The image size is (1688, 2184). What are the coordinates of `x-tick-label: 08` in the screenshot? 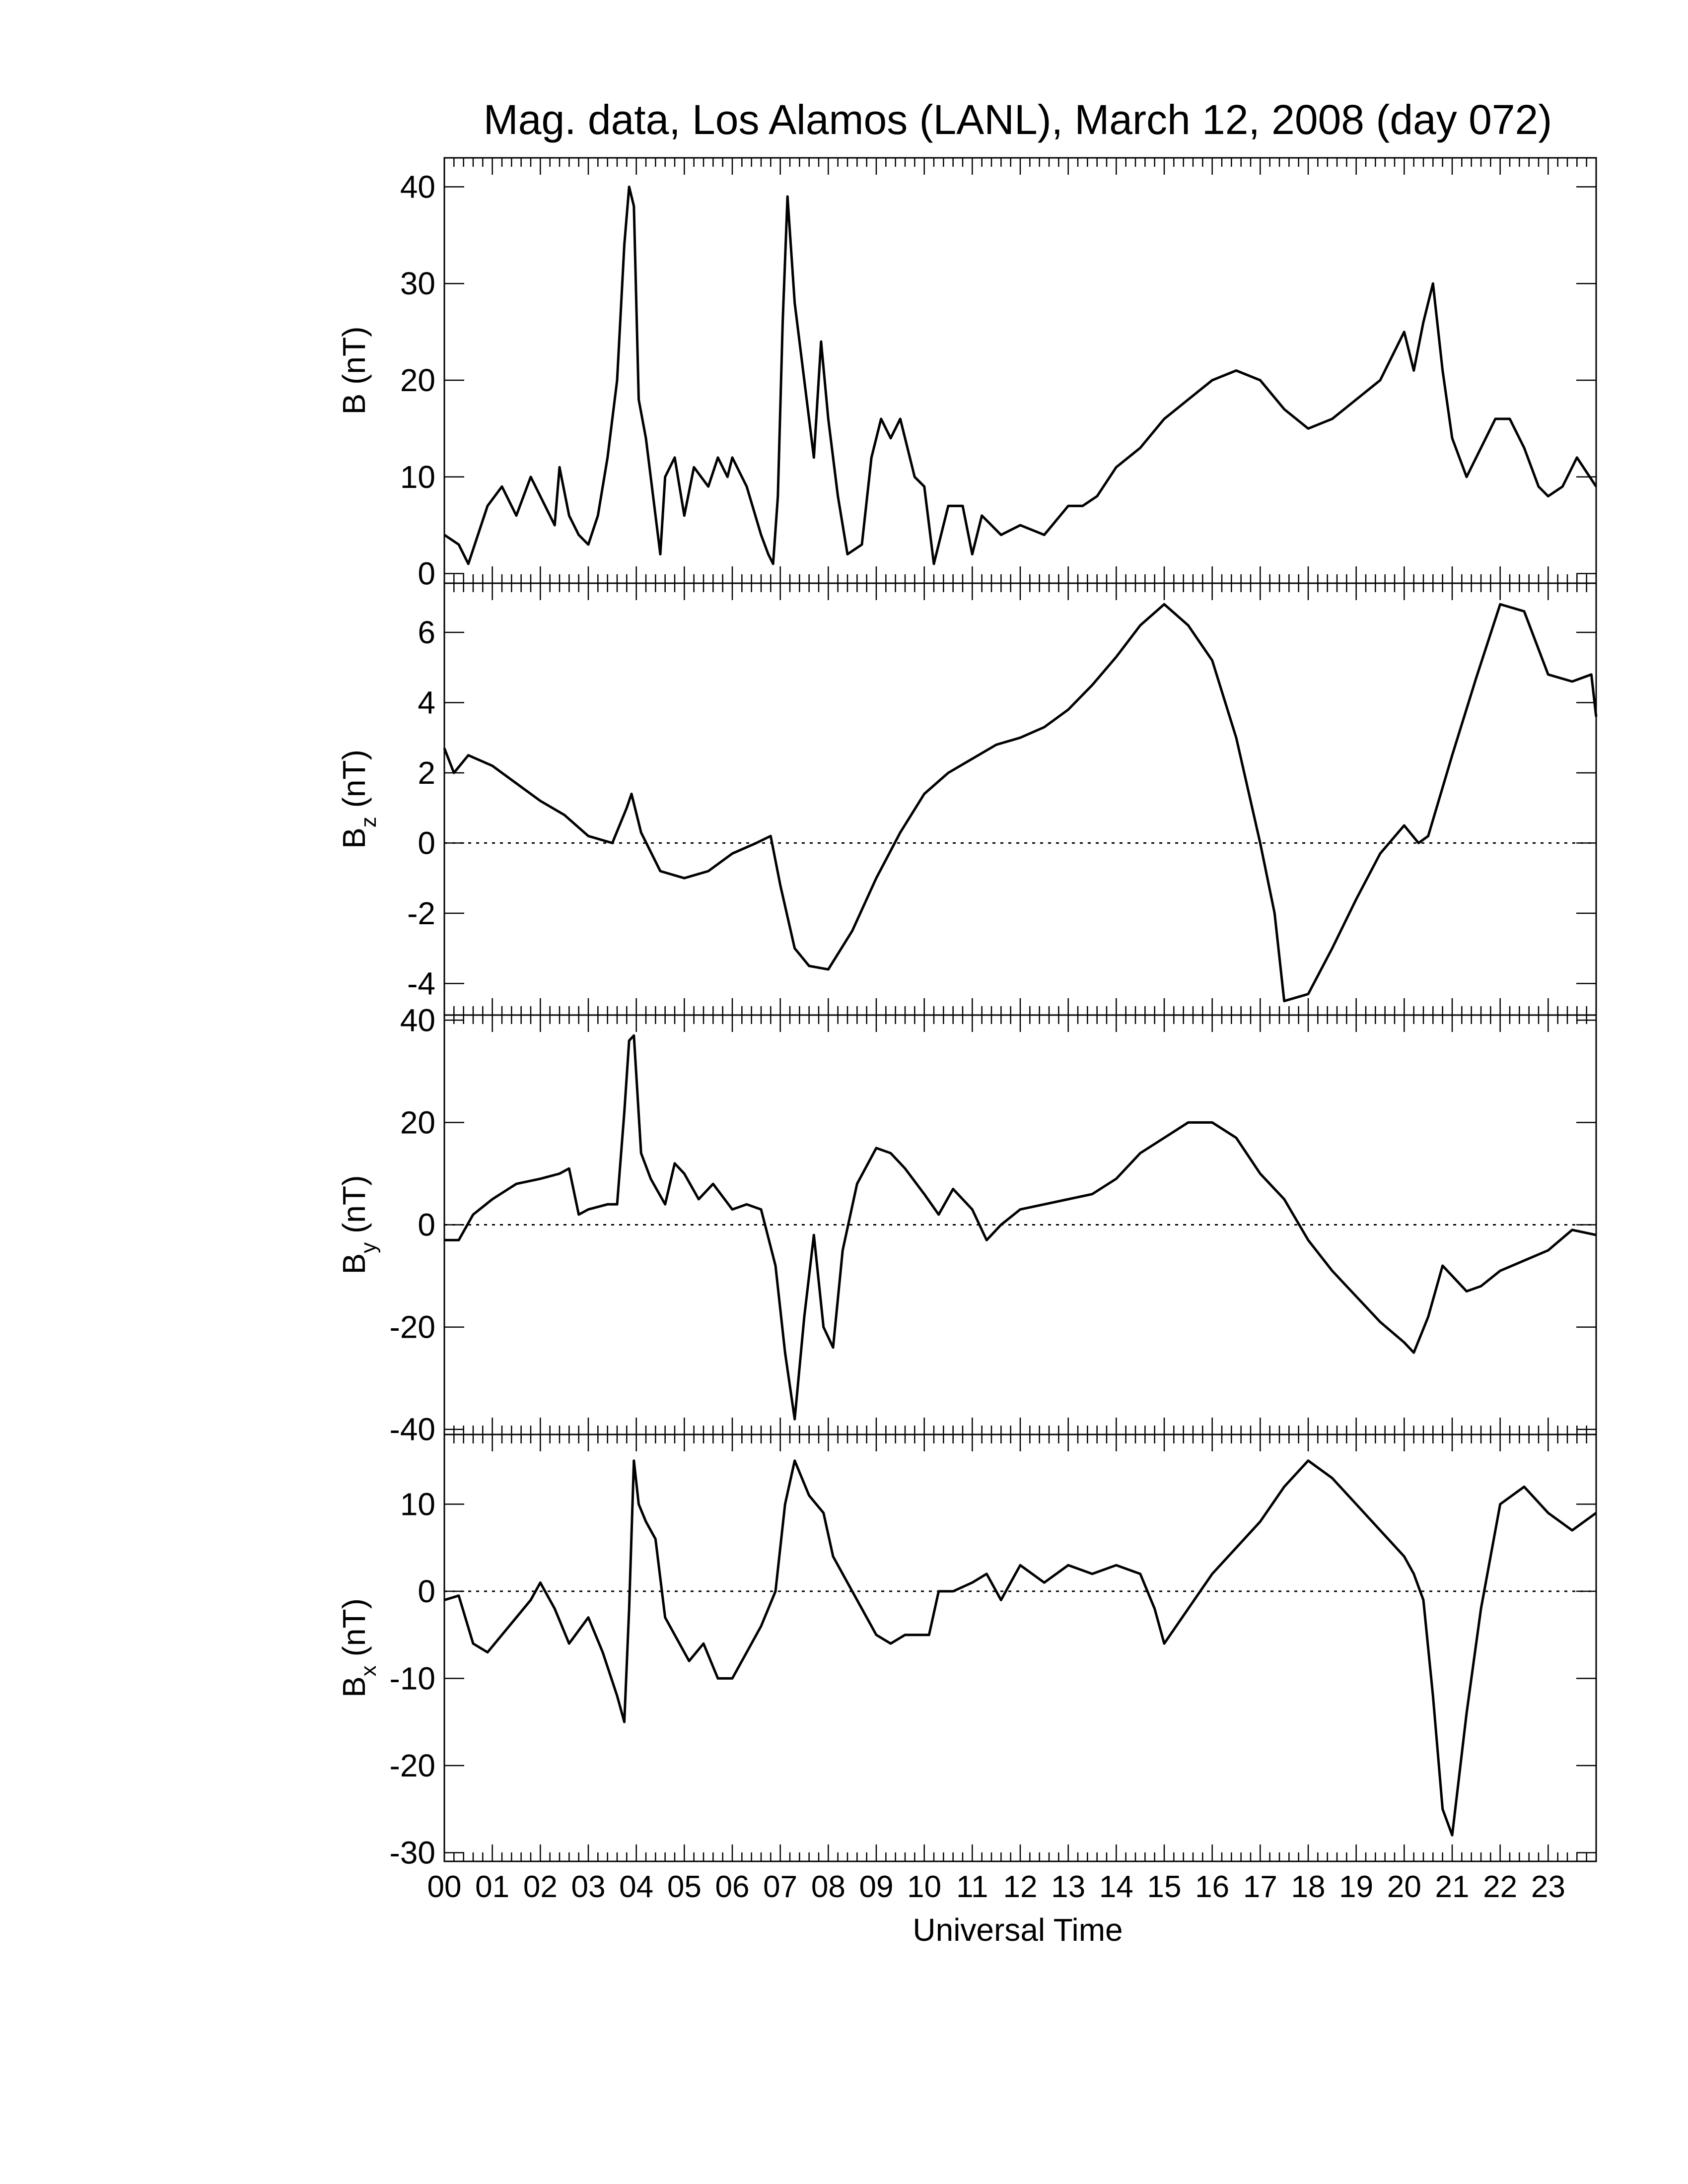 It's located at (828, 1887).